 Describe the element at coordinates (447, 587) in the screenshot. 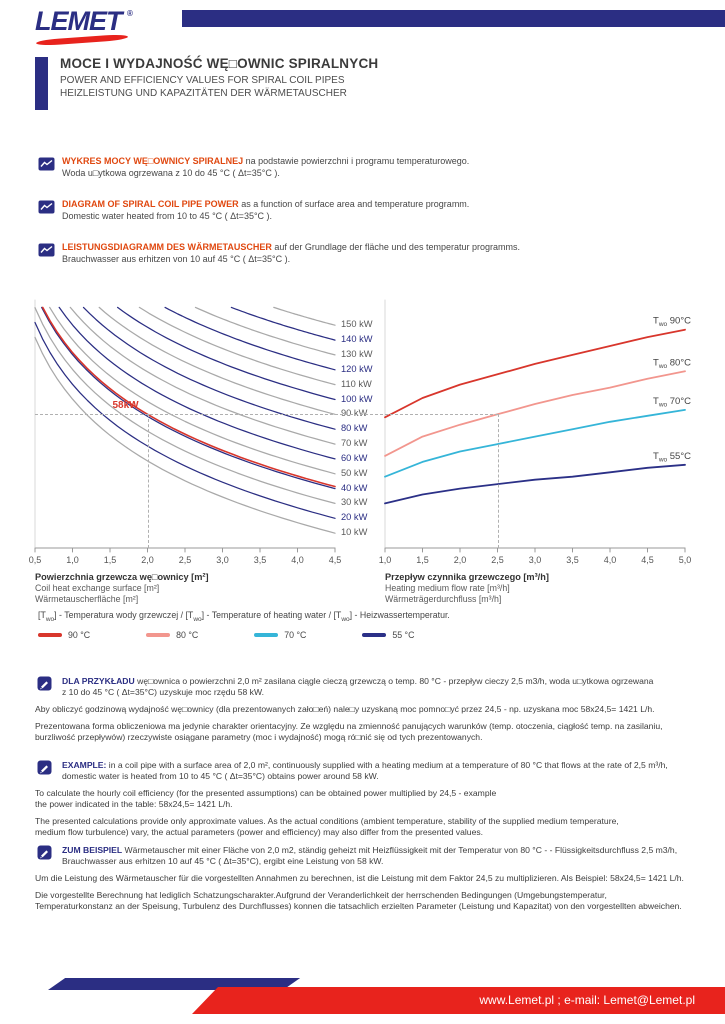

I see `right-axis-caption-en: Heating medium flow rate [m³/h]` at that location.